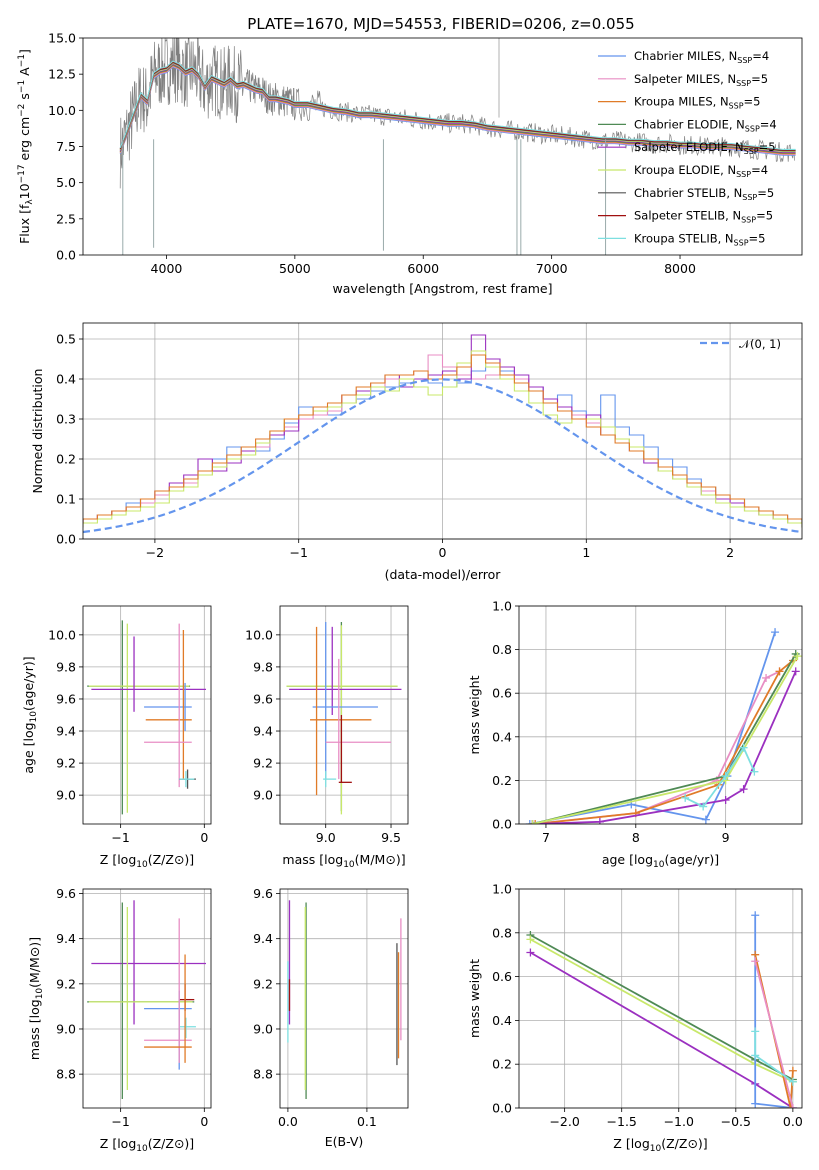 This screenshot has width=819, height=1170. I want to click on x-tick-label: 7000, so click(552, 268).